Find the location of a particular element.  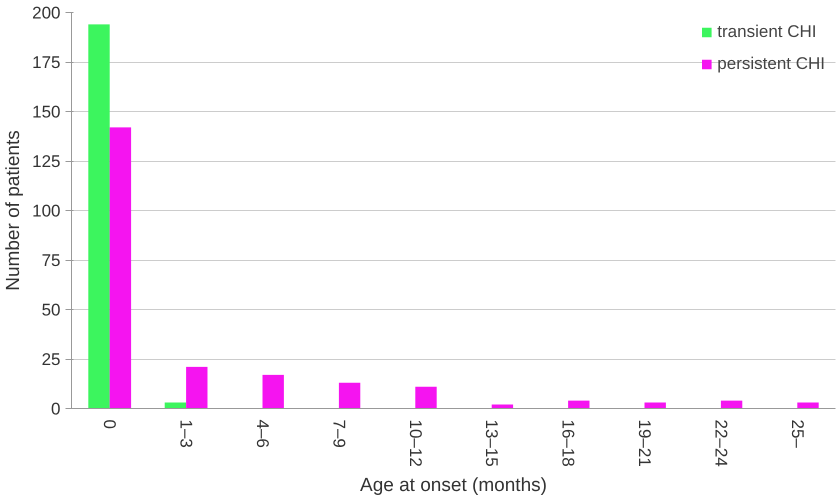

legend-label: persistent CHI is located at coordinates (771, 64).